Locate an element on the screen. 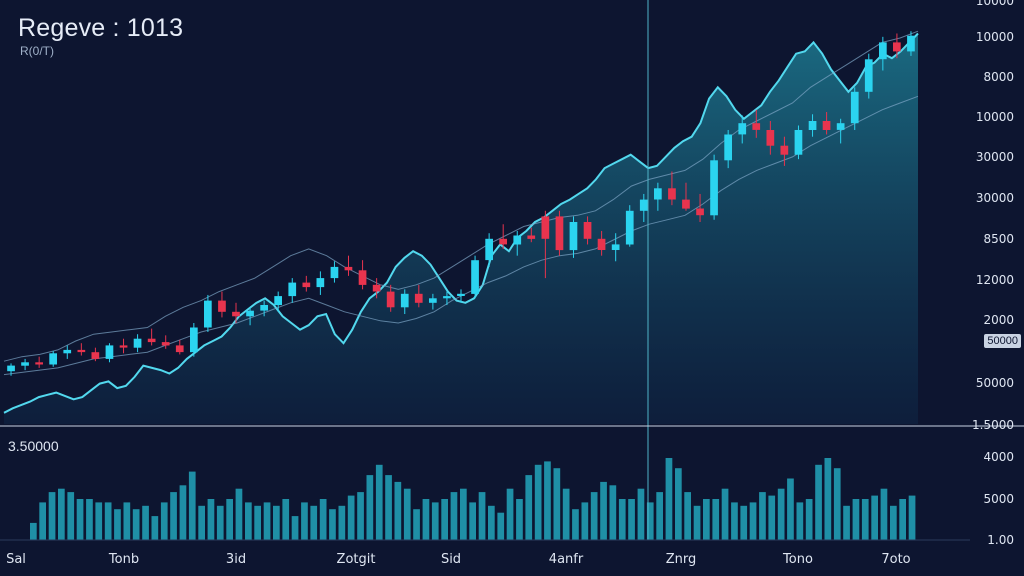  chart-subtitle: R(0/T) is located at coordinates (37, 51).